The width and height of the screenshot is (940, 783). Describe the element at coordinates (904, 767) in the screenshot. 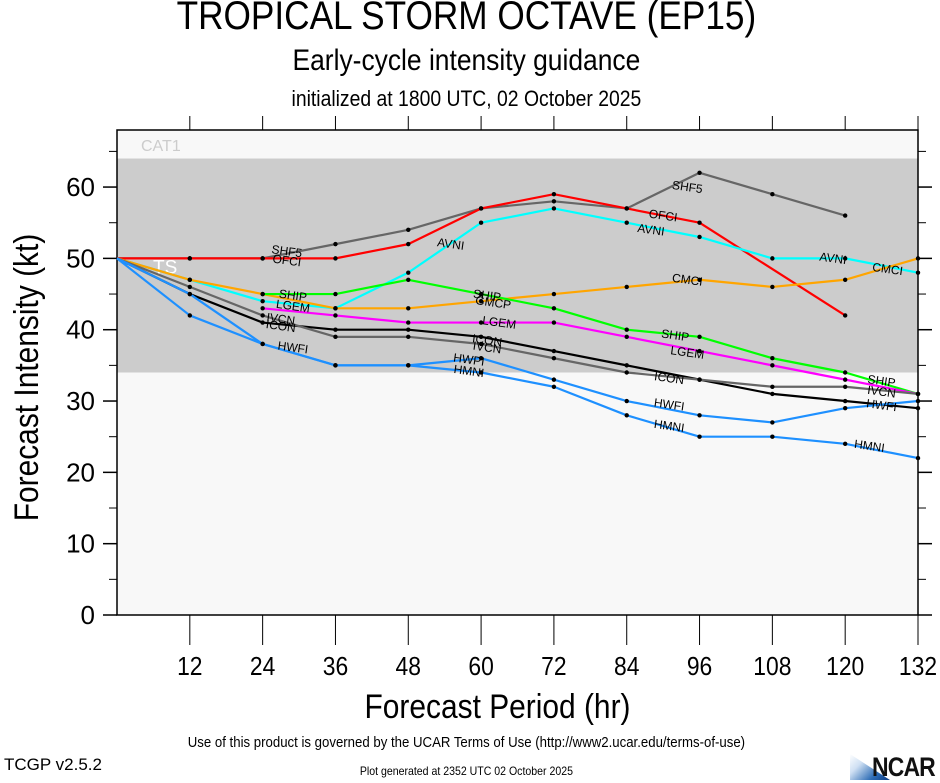

I see `ncar-logo-text: NCAR` at that location.